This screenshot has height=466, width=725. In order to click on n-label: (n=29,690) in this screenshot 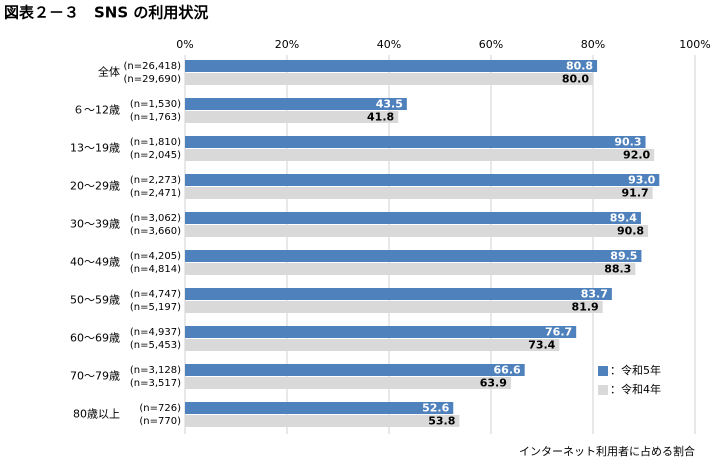, I will do `click(152, 79)`.